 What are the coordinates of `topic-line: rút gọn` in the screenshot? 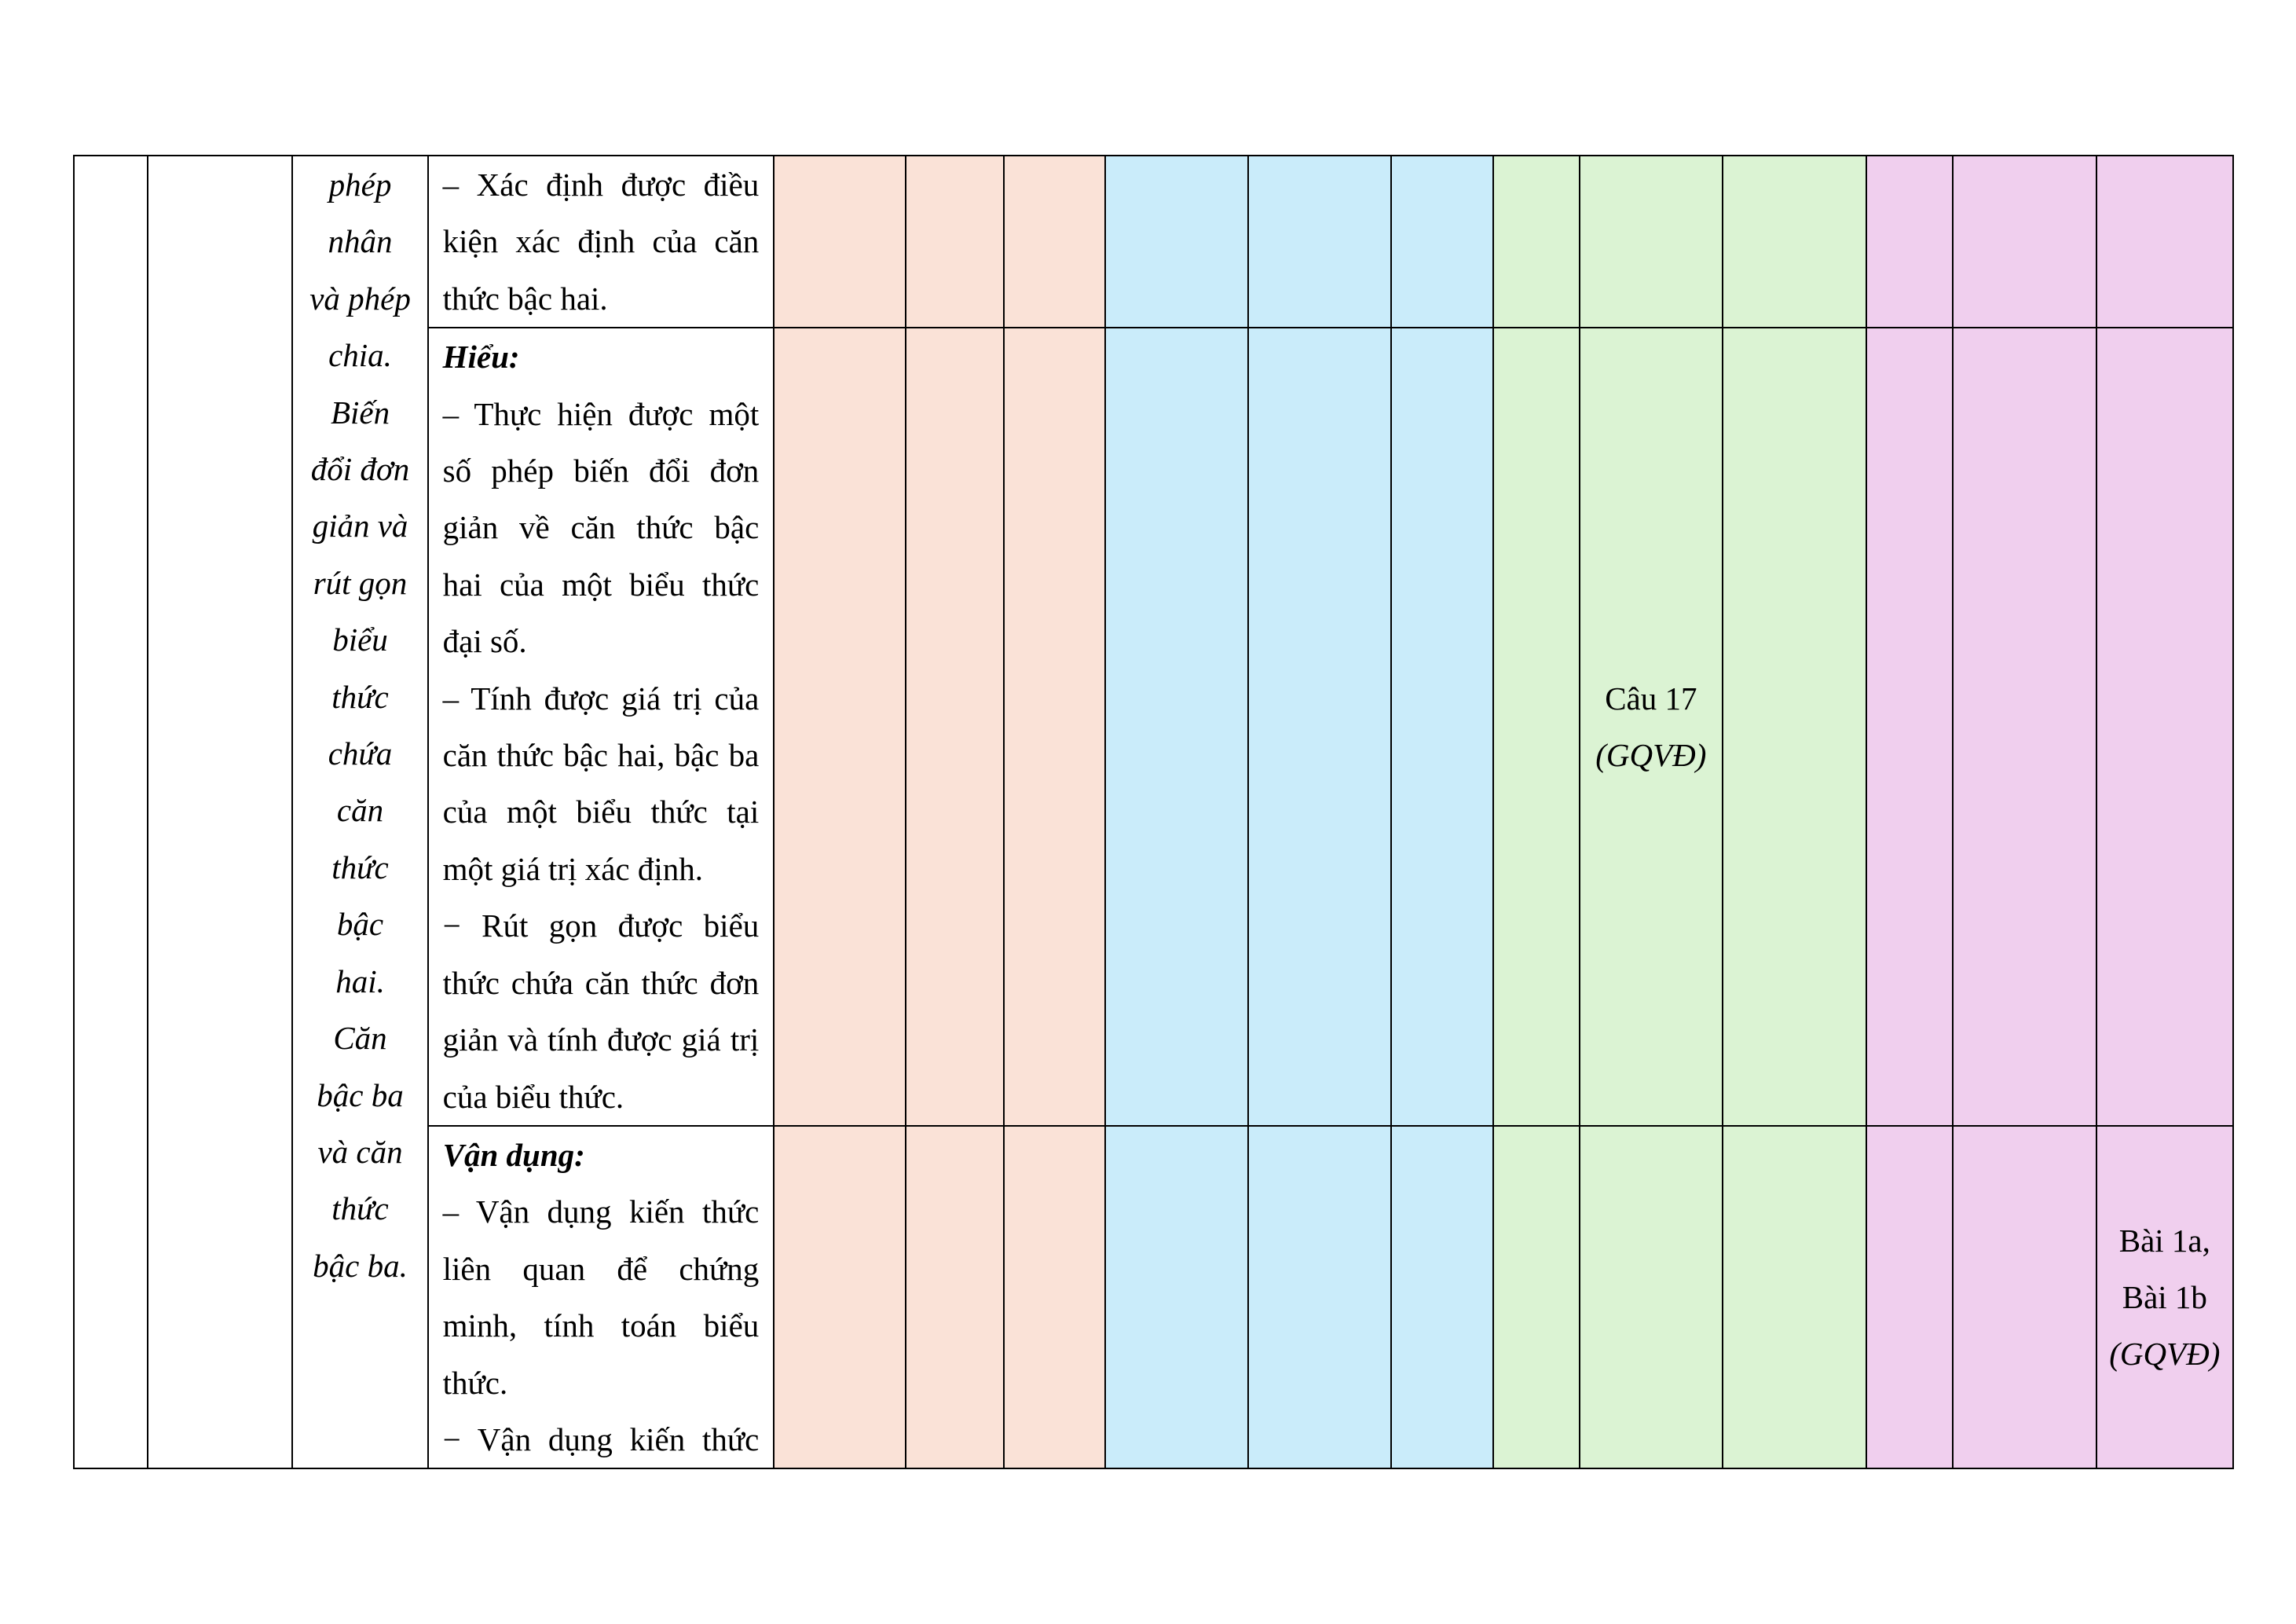 It's located at (360, 582).